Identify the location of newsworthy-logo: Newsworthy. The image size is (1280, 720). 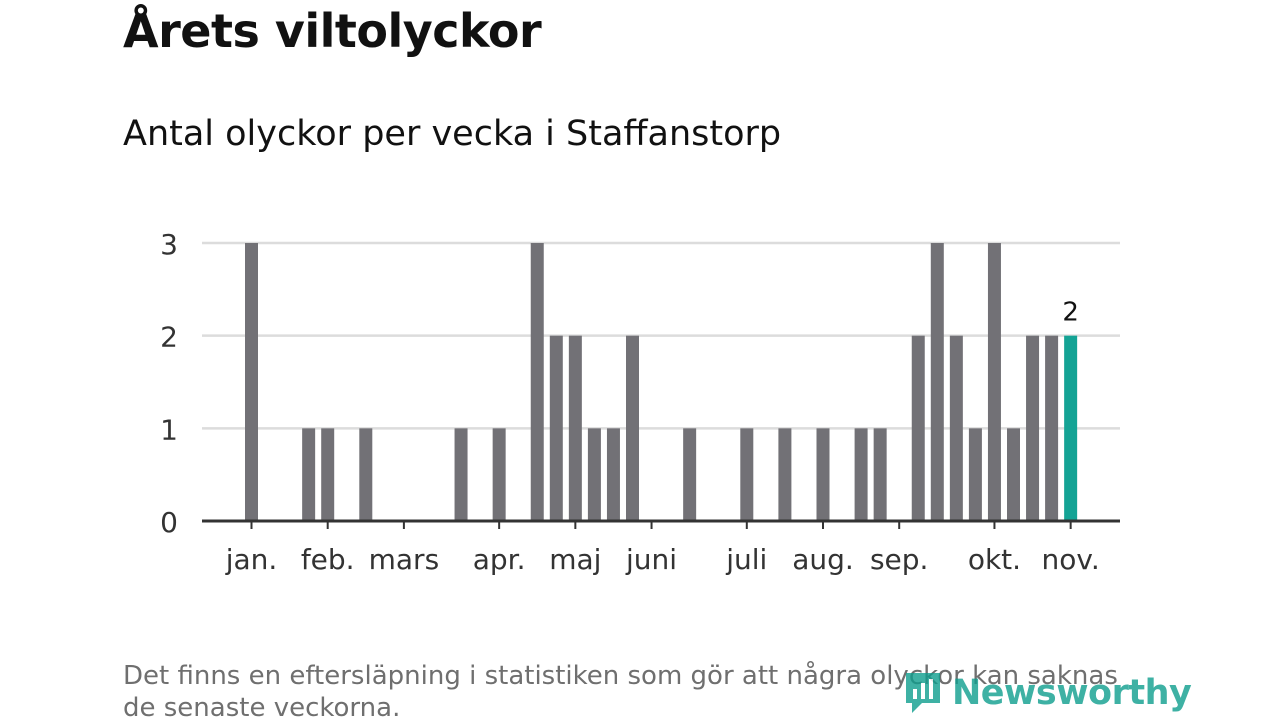
(1047, 693).